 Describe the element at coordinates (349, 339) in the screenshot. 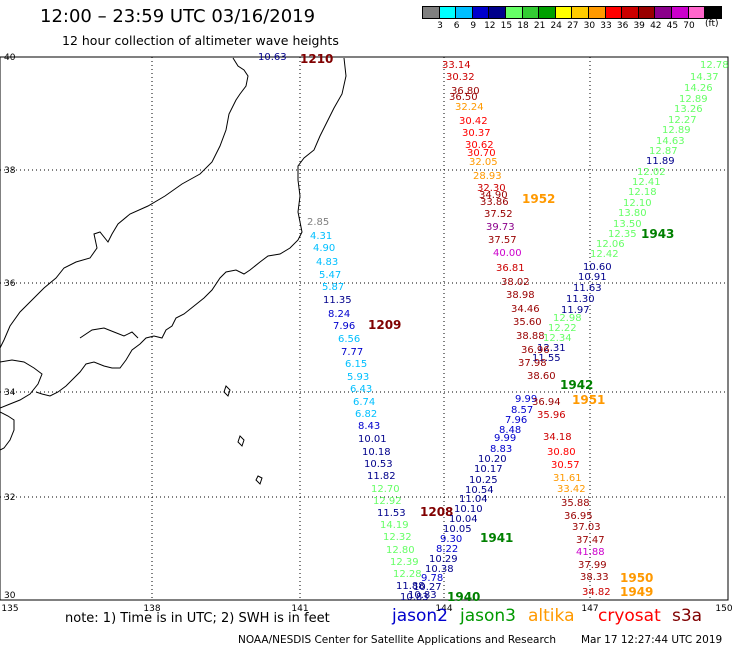

I see `wave-height-value: 6.56` at that location.